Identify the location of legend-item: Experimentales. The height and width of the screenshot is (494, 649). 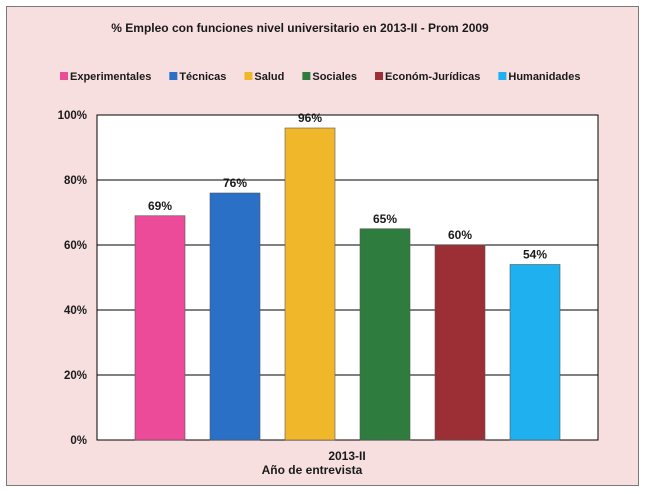
(105, 77).